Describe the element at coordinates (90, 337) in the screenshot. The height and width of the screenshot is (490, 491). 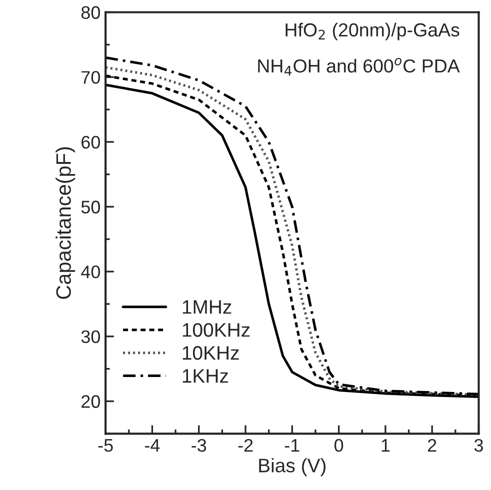
I see `y-tick-label: 30` at that location.